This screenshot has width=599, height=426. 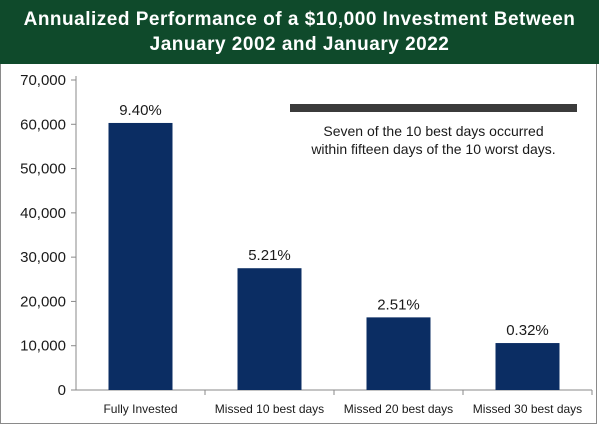 What do you see at coordinates (269, 409) in the screenshot?
I see `x-category-label: Missed 10 best days` at bounding box center [269, 409].